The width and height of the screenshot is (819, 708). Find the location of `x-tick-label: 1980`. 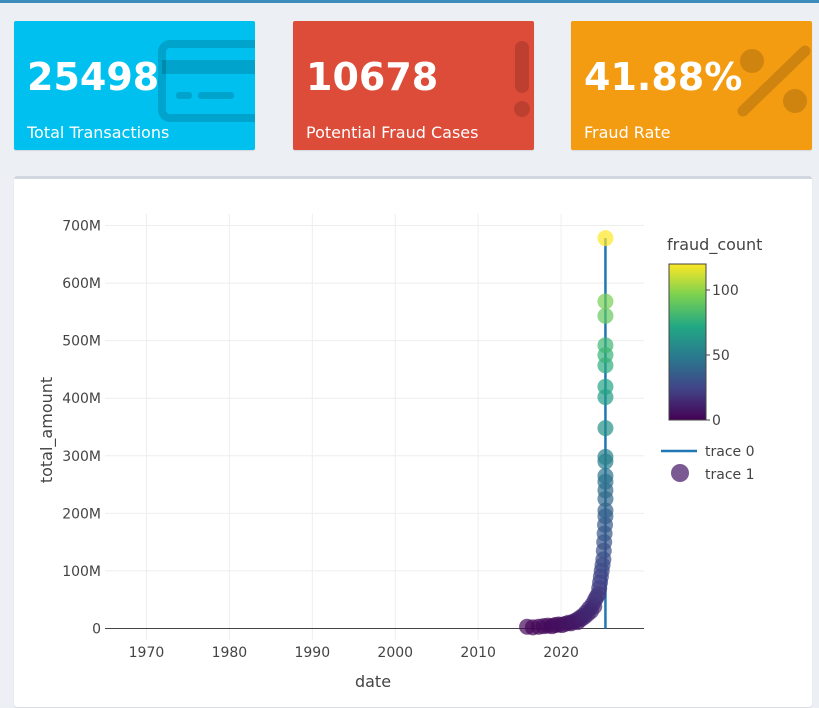

x-tick-label: 1980 is located at coordinates (230, 653).